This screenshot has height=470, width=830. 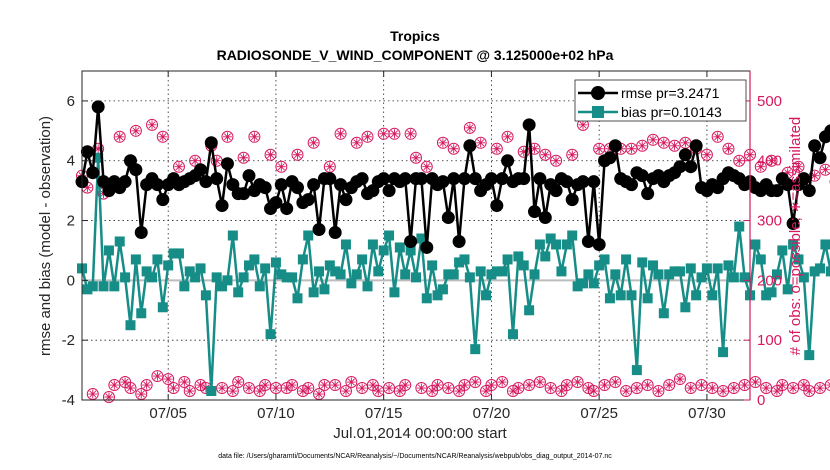 What do you see at coordinates (660, 100) in the screenshot?
I see `legend: rmse pr=3.2471 bias pr=0.10143` at bounding box center [660, 100].